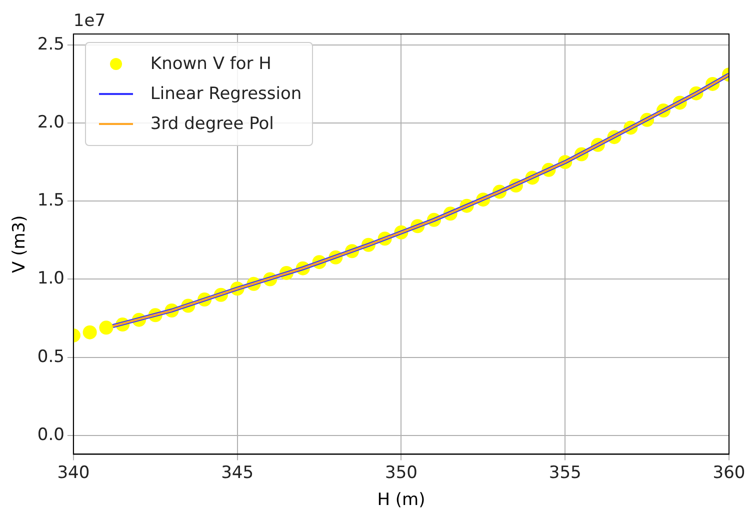  What do you see at coordinates (50, 356) in the screenshot?
I see `y-tick-label: 0.5` at bounding box center [50, 356].